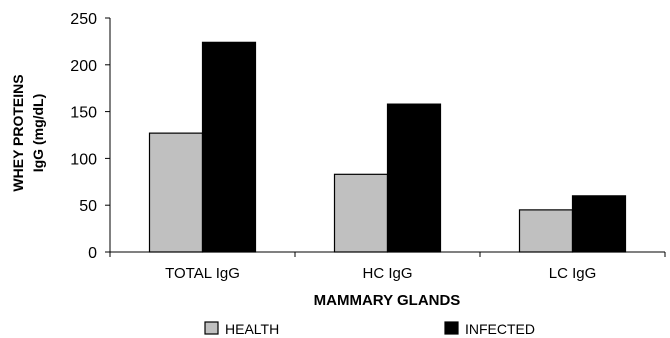 Image resolution: width=670 pixels, height=338 pixels. What do you see at coordinates (369, 329) in the screenshot?
I see `legend: HEALTH INFECTED` at bounding box center [369, 329].